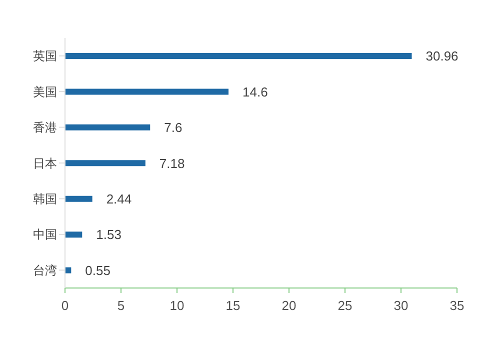 The height and width of the screenshot is (362, 500). I want to click on x-tick-label: 25, so click(345, 306).